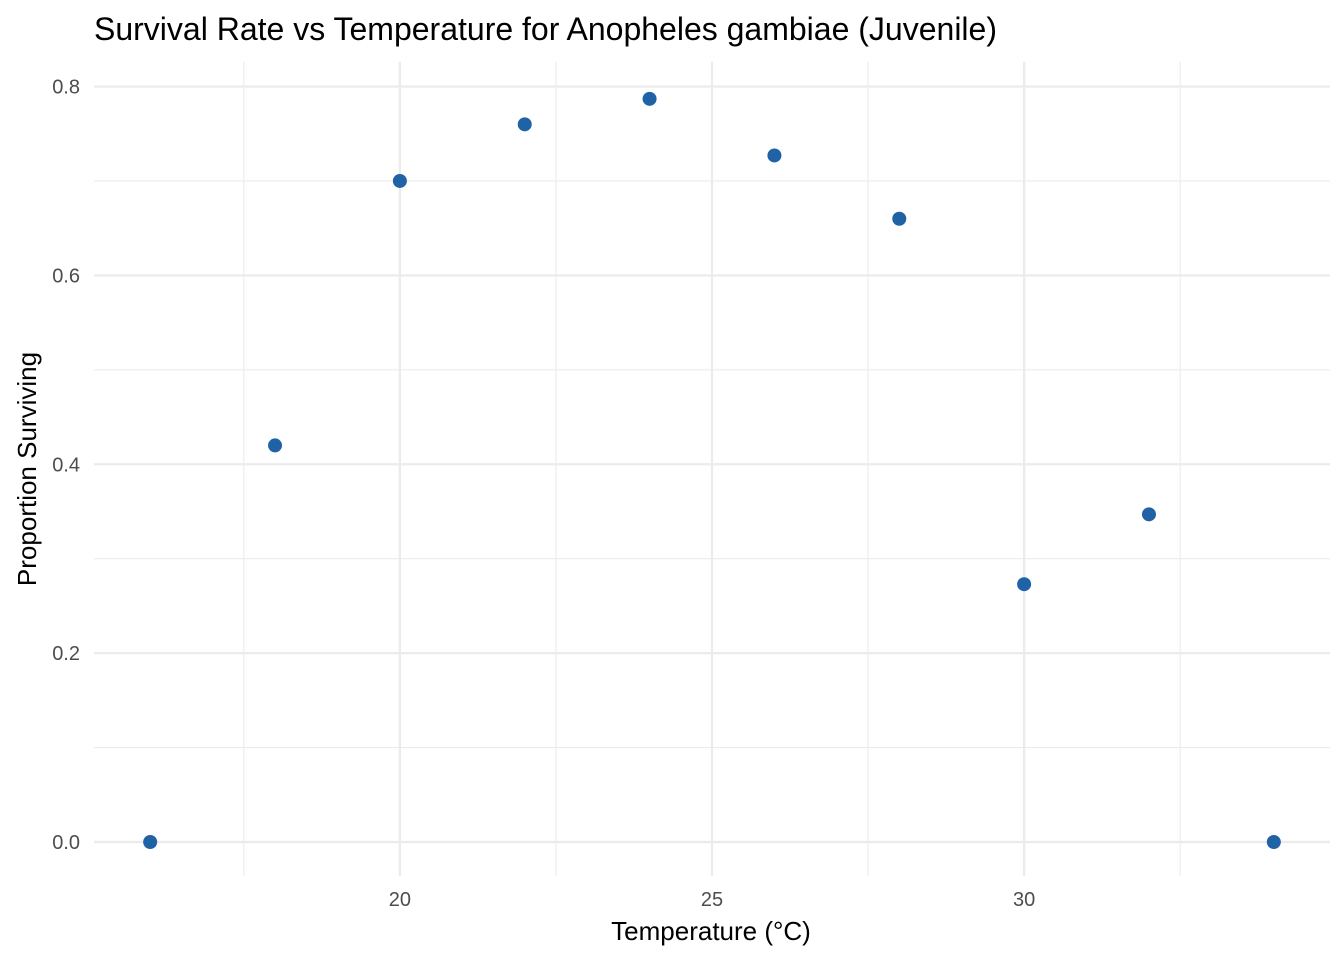  Describe the element at coordinates (66, 276) in the screenshot. I see `y-tick-label: 0.6` at that location.